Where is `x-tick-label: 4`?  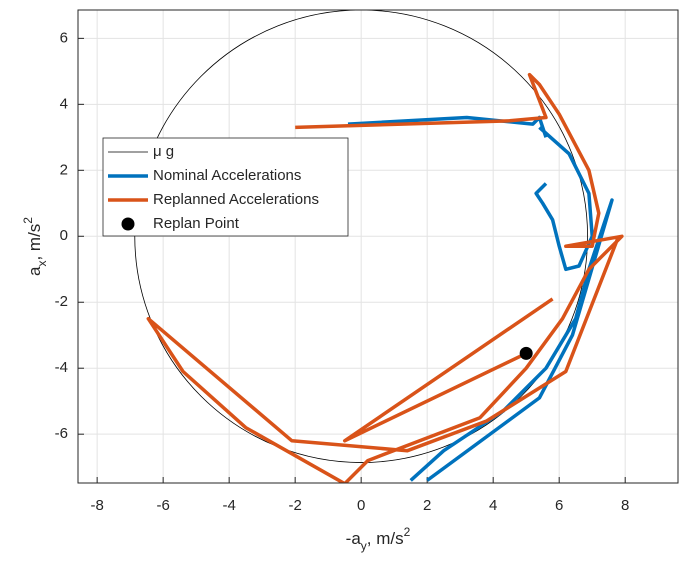
x-tick-label: 4 is located at coordinates (493, 505).